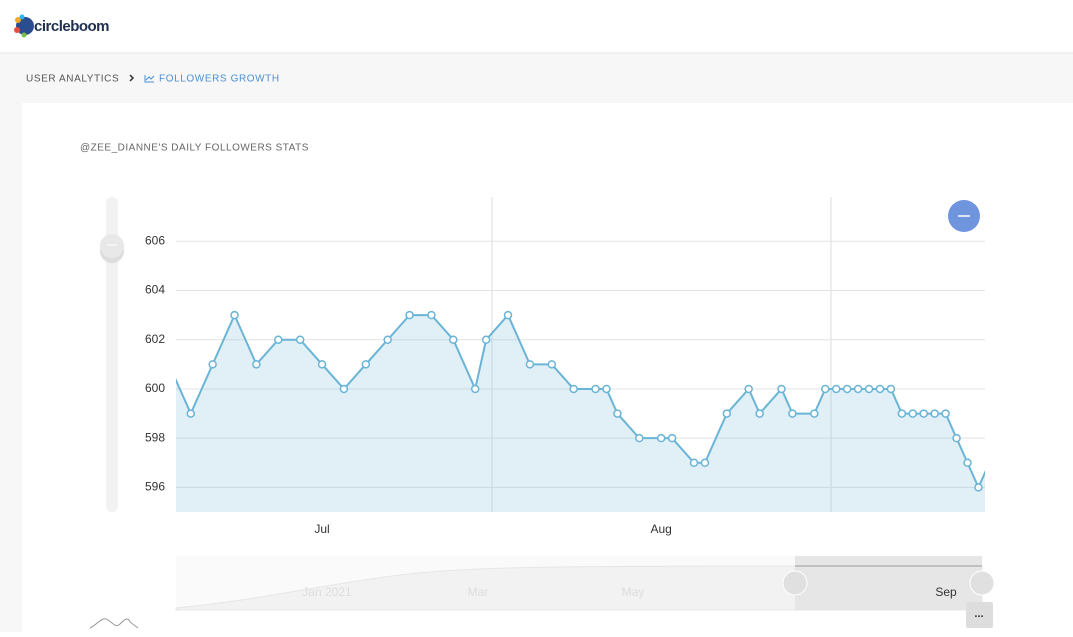 The height and width of the screenshot is (637, 1073). Describe the element at coordinates (112, 246) in the screenshot. I see `zoom-handle` at that location.